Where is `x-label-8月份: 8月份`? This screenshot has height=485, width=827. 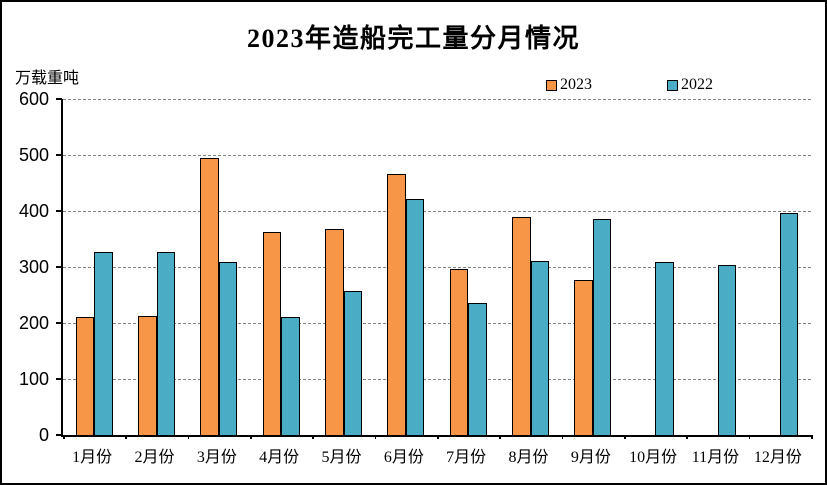
x-label-8月份: 8月份 is located at coordinates (528, 457).